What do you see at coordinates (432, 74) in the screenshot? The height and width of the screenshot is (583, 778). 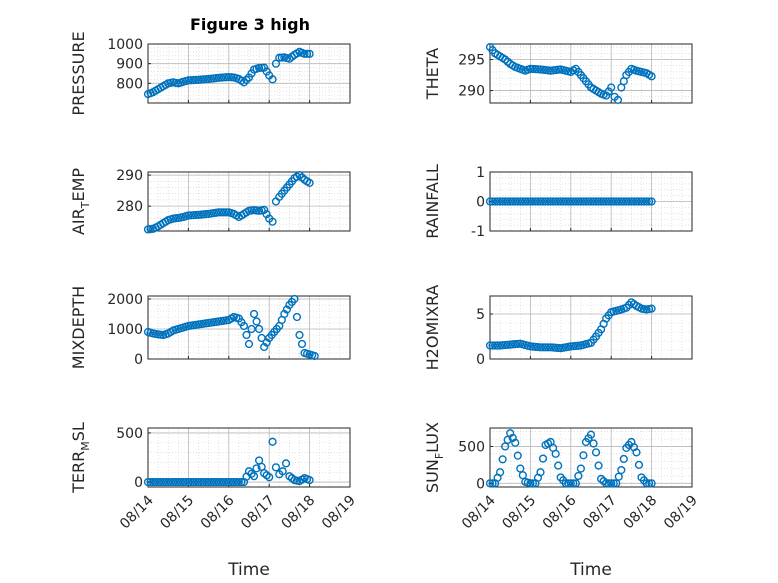 I see `y-axis-label: THETA` at bounding box center [432, 74].